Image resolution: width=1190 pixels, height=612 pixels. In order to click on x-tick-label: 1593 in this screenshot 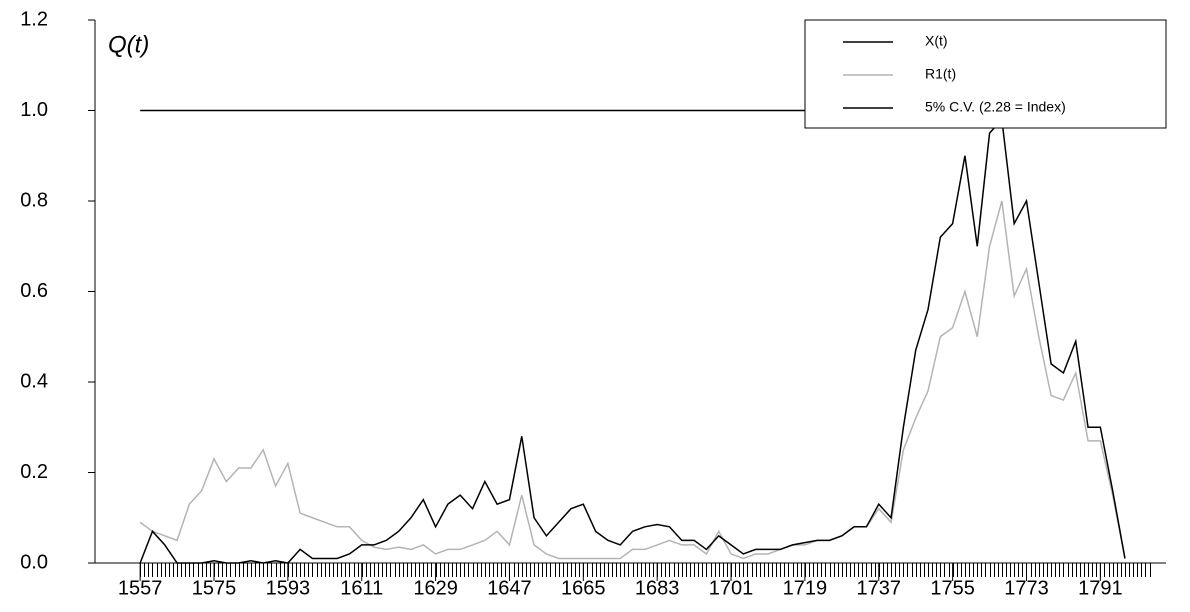, I will do `click(288, 588)`.